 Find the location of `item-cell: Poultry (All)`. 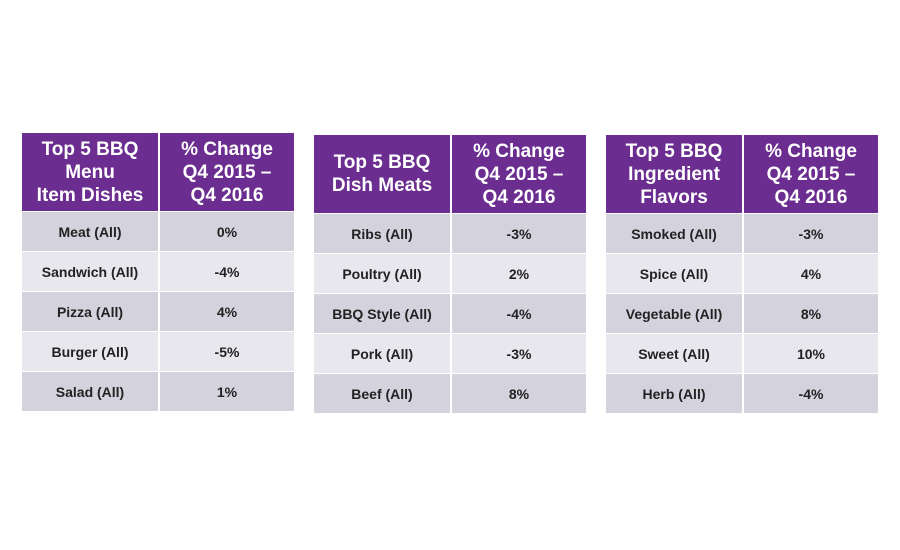

item-cell: Poultry (All) is located at coordinates (382, 273).